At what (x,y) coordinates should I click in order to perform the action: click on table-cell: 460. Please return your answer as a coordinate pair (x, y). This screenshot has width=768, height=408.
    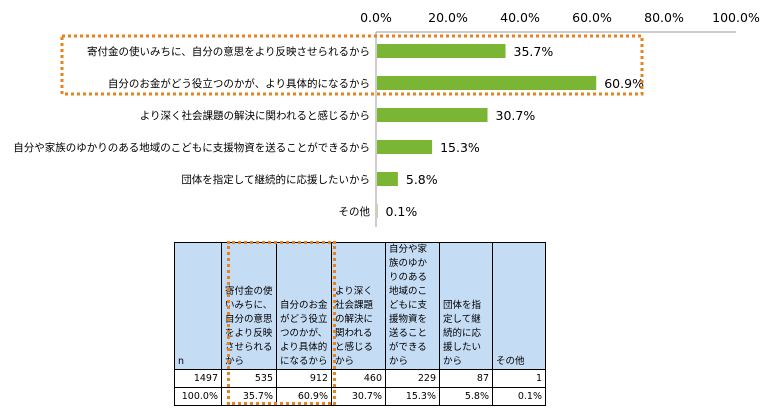
    Looking at the image, I should click on (358, 378).